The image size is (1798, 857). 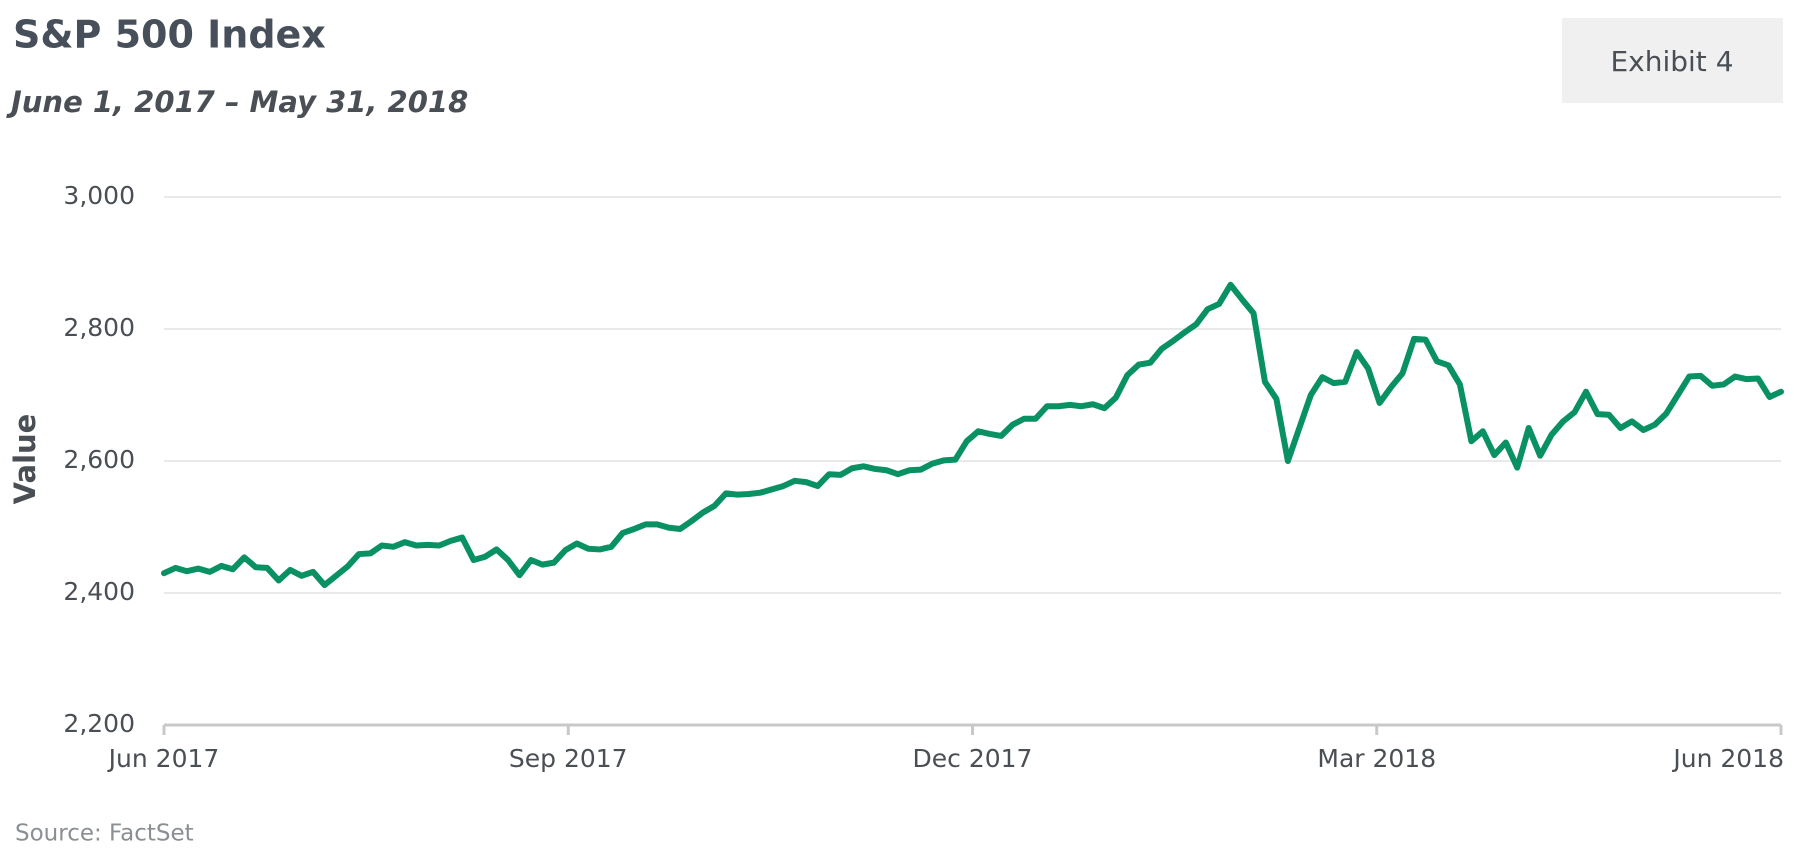 I want to click on exhibit-box, so click(x=1672, y=60).